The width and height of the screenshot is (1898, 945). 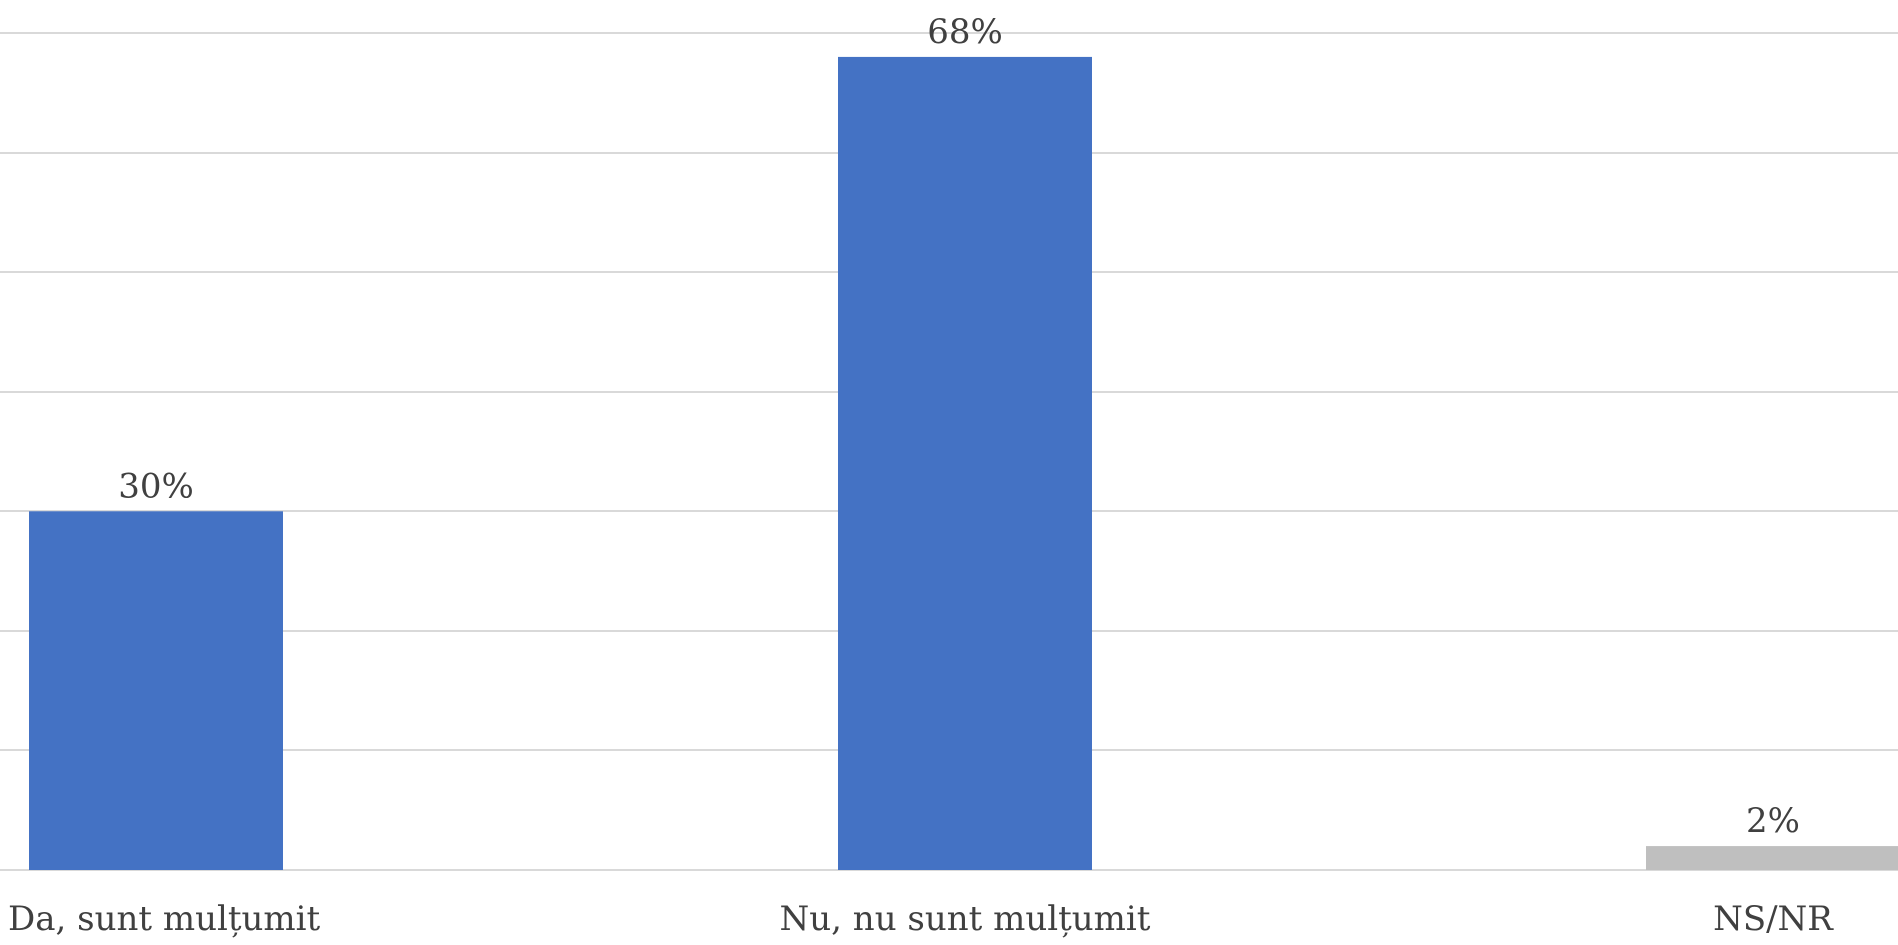 What do you see at coordinates (1773, 919) in the screenshot?
I see `category-label-3: NS/NR` at bounding box center [1773, 919].